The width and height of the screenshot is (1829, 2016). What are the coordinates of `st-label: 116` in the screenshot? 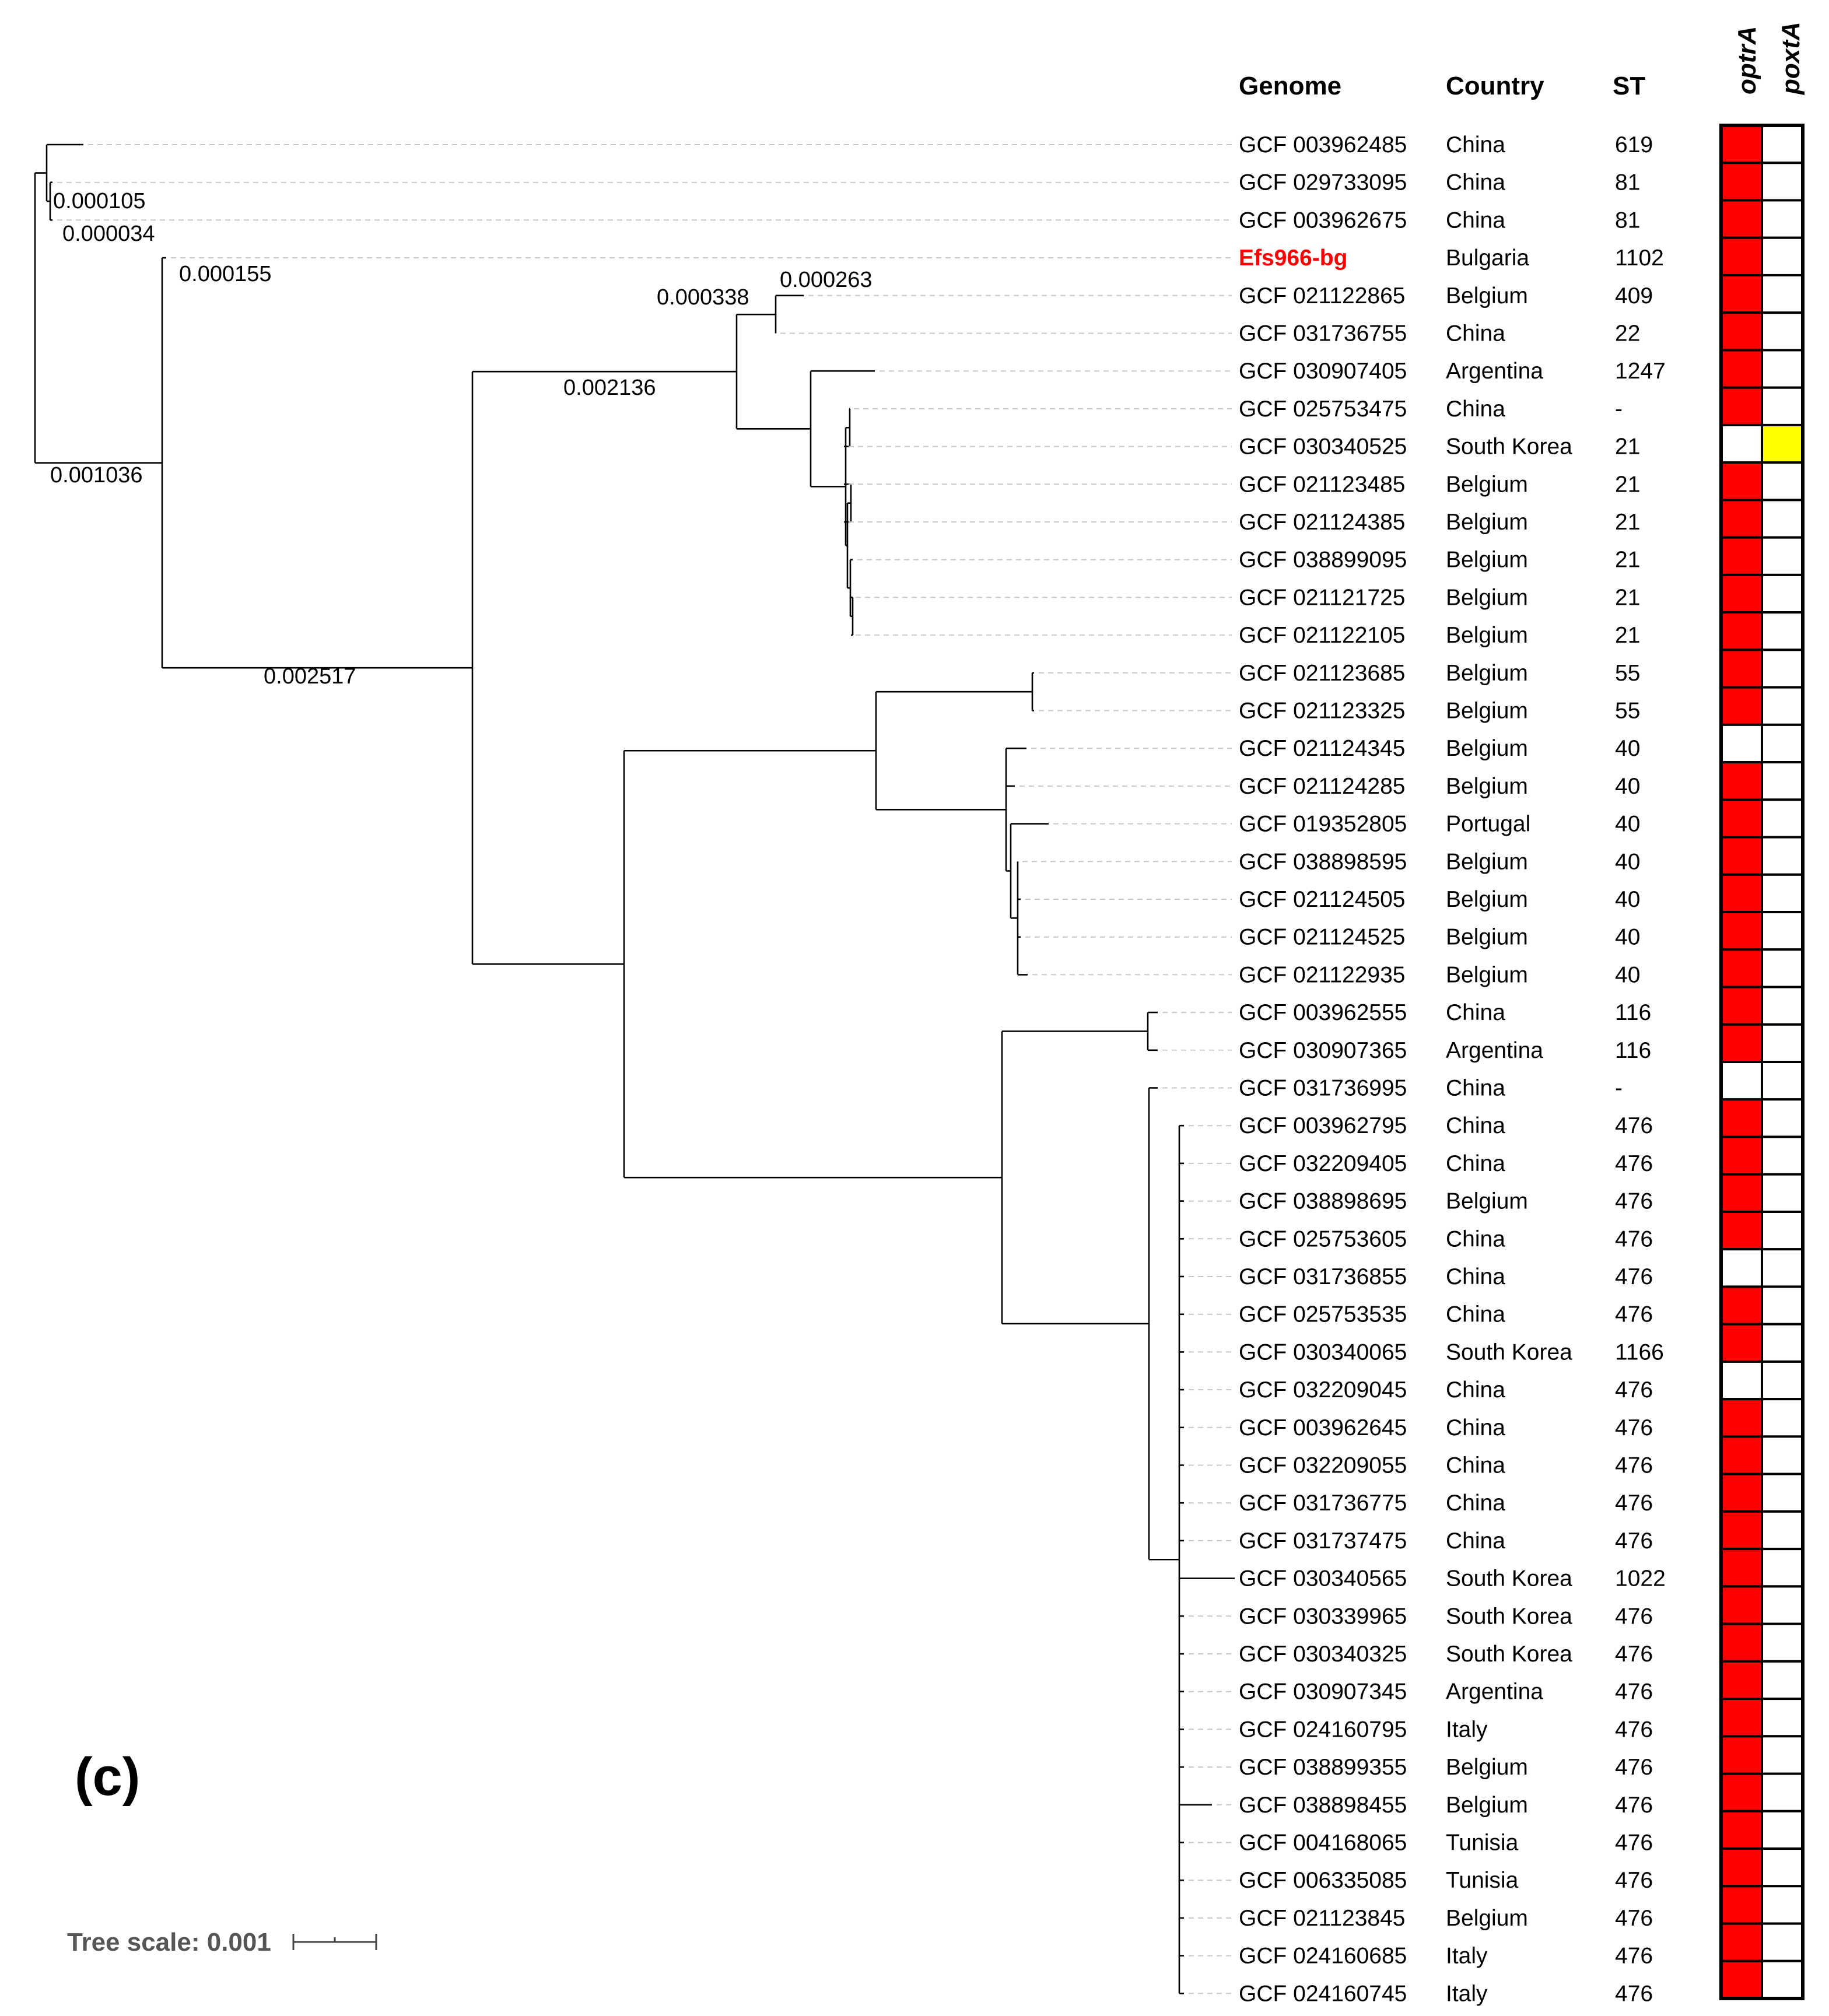 It's located at (1633, 1012).